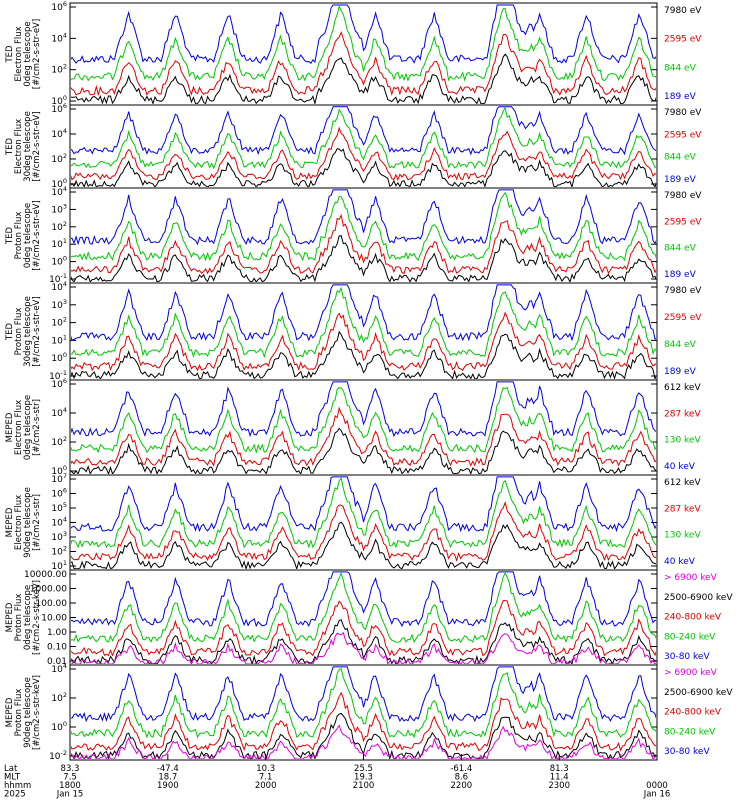  Describe the element at coordinates (70, 778) in the screenshot. I see `x-tick-label: 7.5` at that location.